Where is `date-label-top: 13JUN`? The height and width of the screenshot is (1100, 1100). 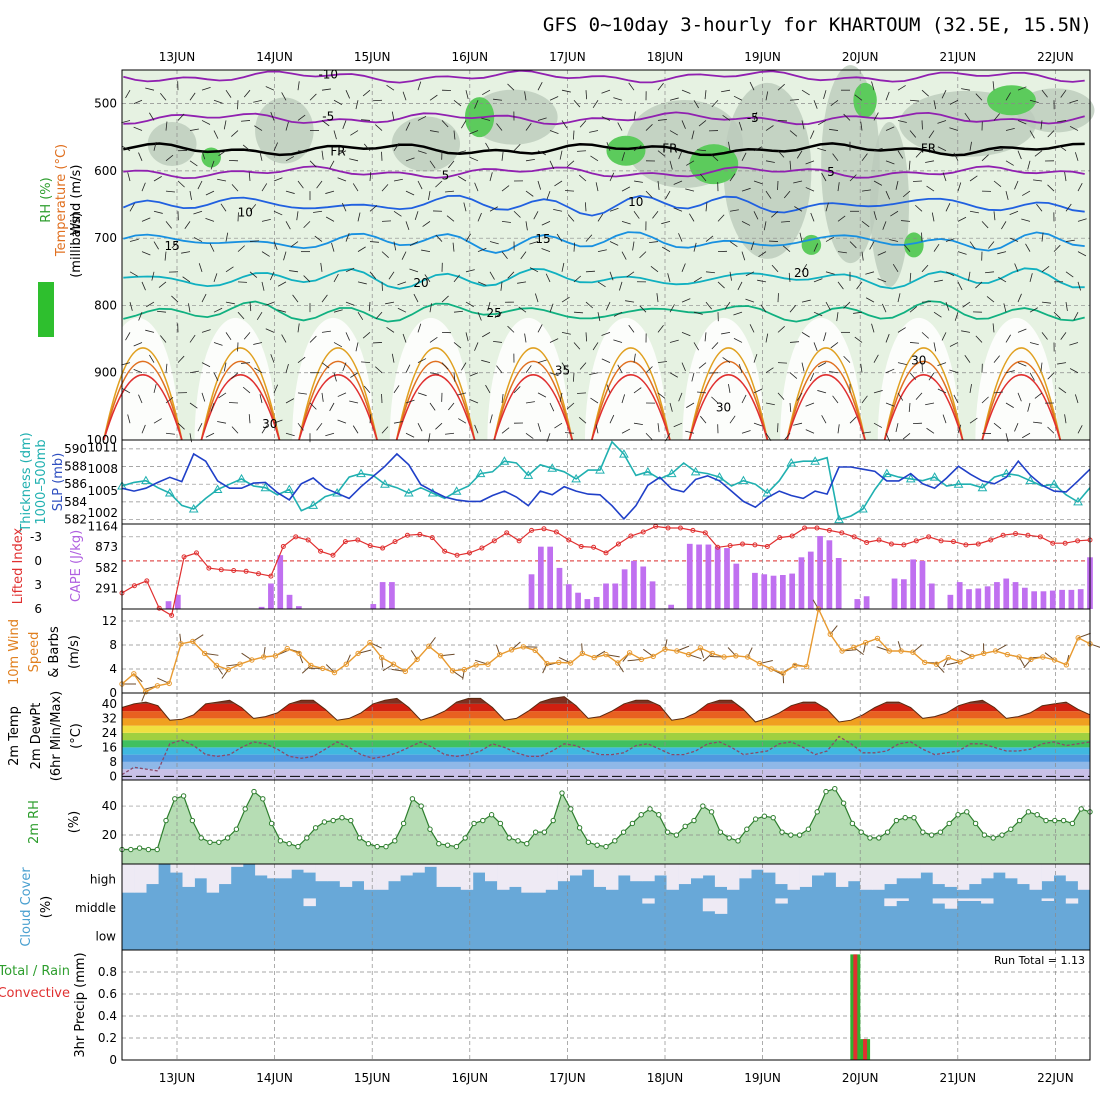 date-label-top: 13JUN is located at coordinates (177, 57).